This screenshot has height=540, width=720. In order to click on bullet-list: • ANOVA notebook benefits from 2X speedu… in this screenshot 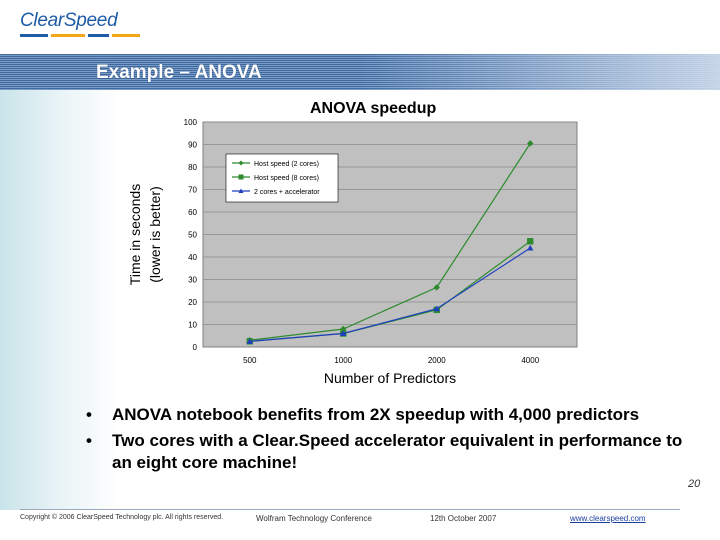, I will do `click(386, 441)`.